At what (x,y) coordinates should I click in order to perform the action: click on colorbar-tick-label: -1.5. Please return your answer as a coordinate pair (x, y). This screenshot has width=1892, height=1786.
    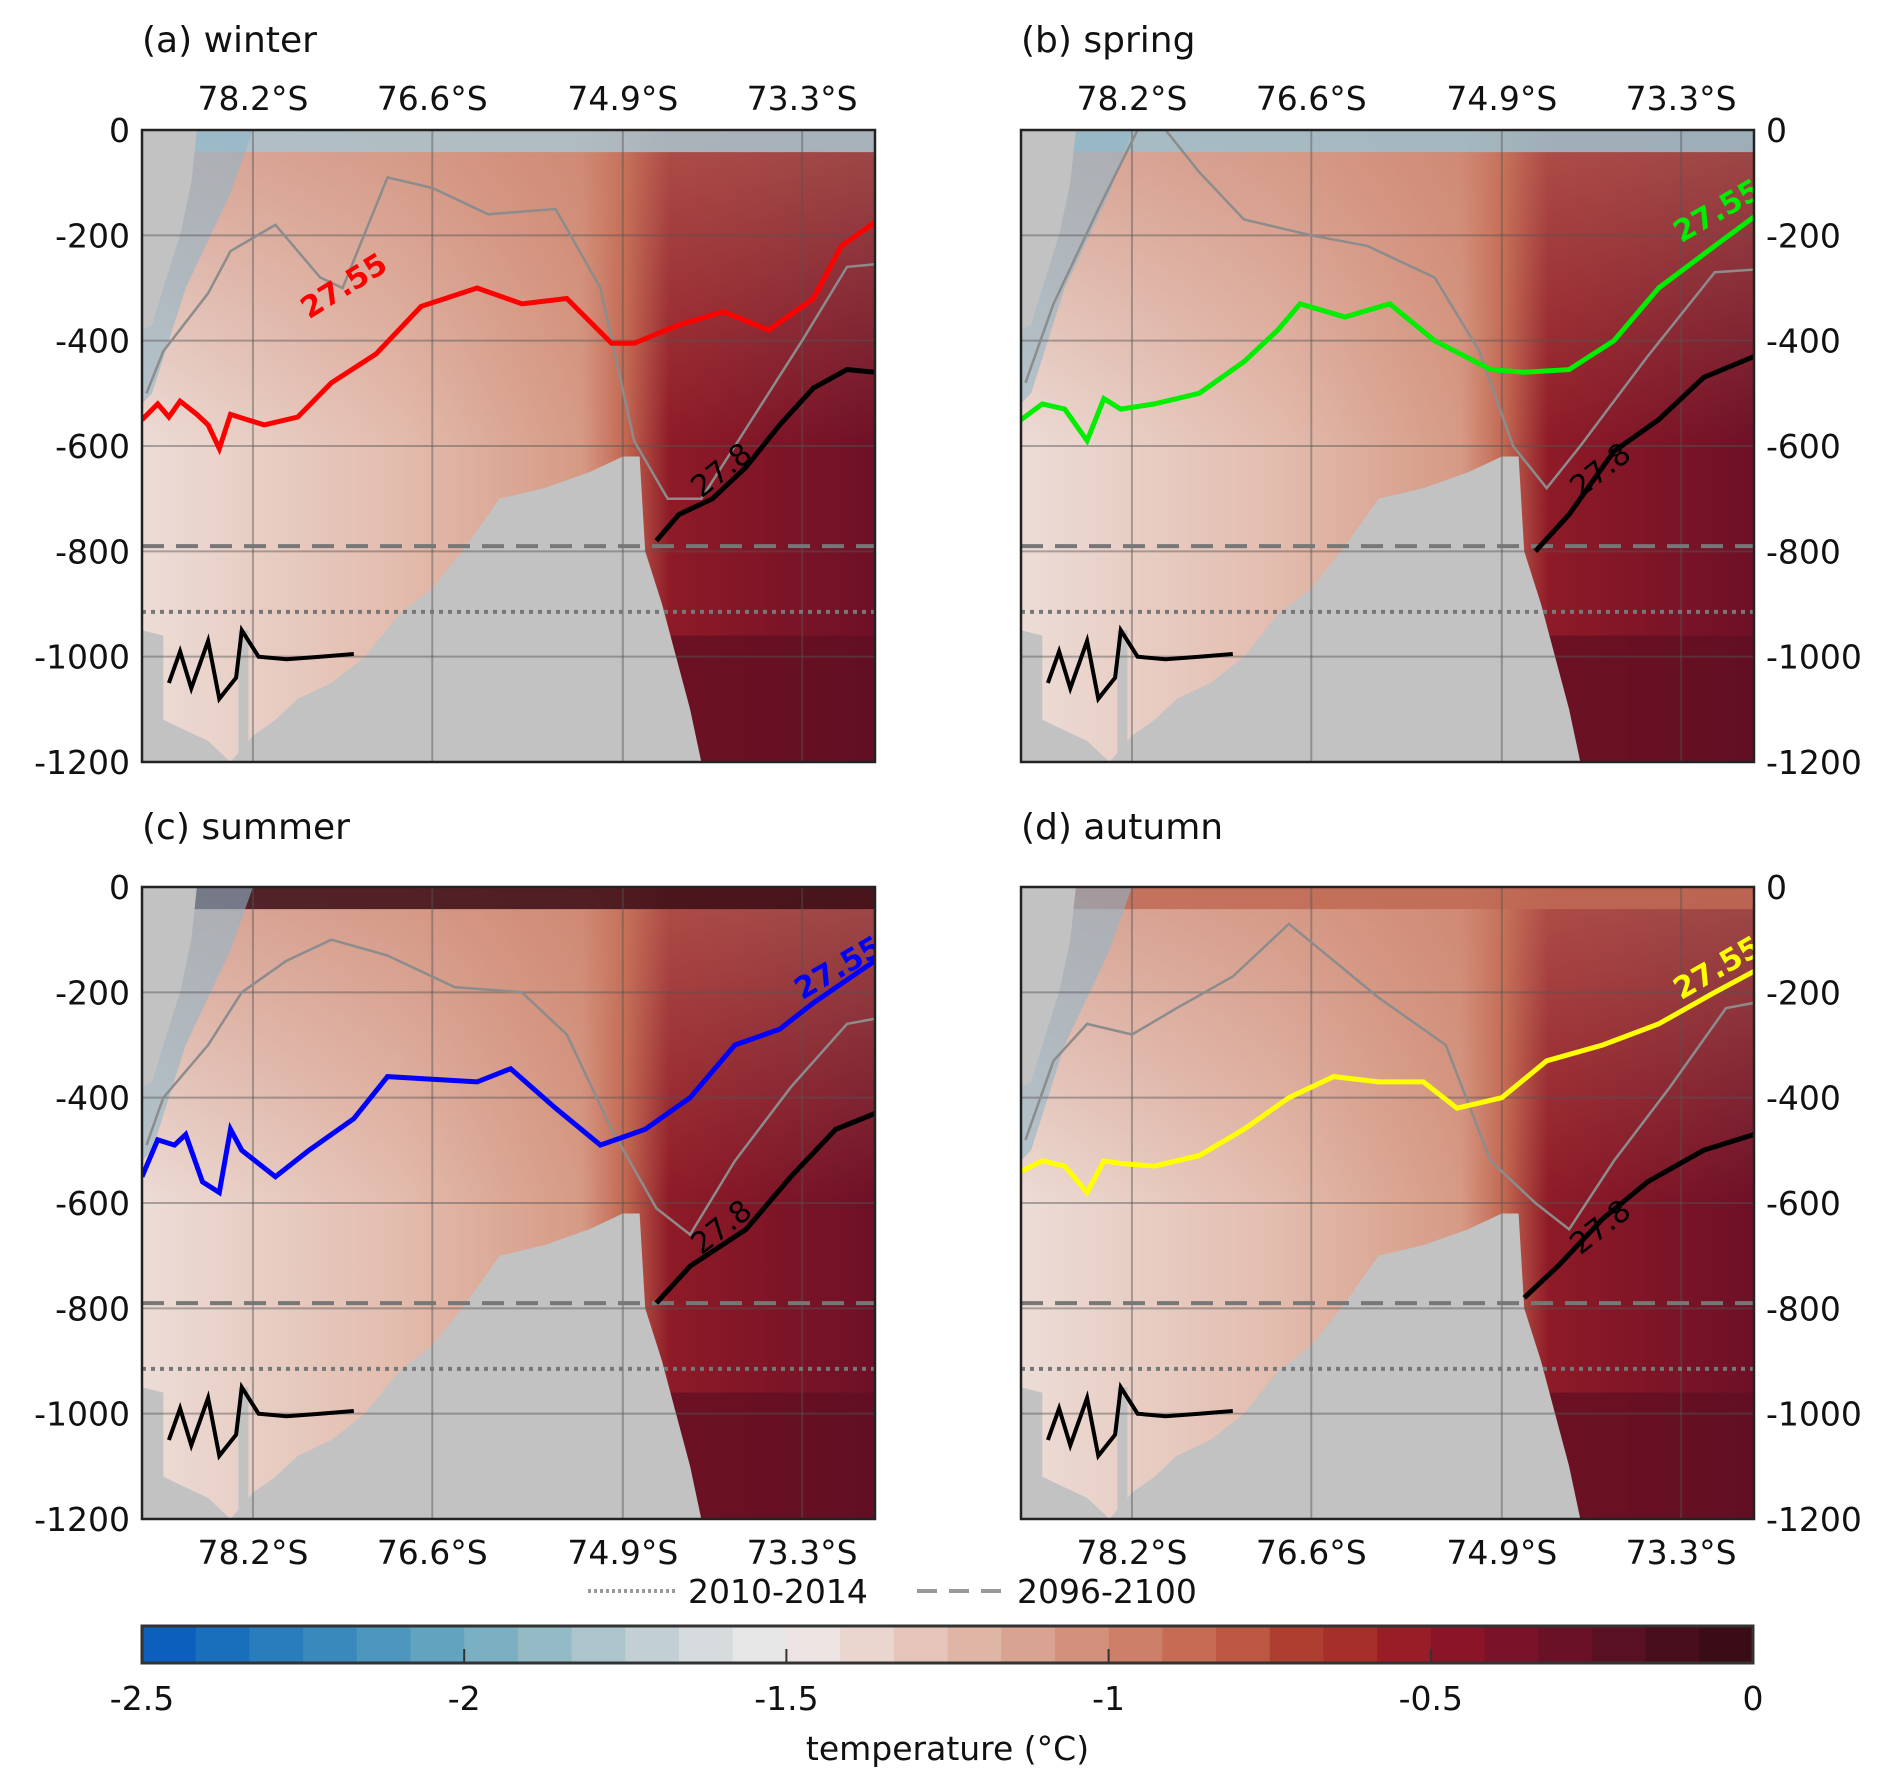
    Looking at the image, I should click on (786, 1698).